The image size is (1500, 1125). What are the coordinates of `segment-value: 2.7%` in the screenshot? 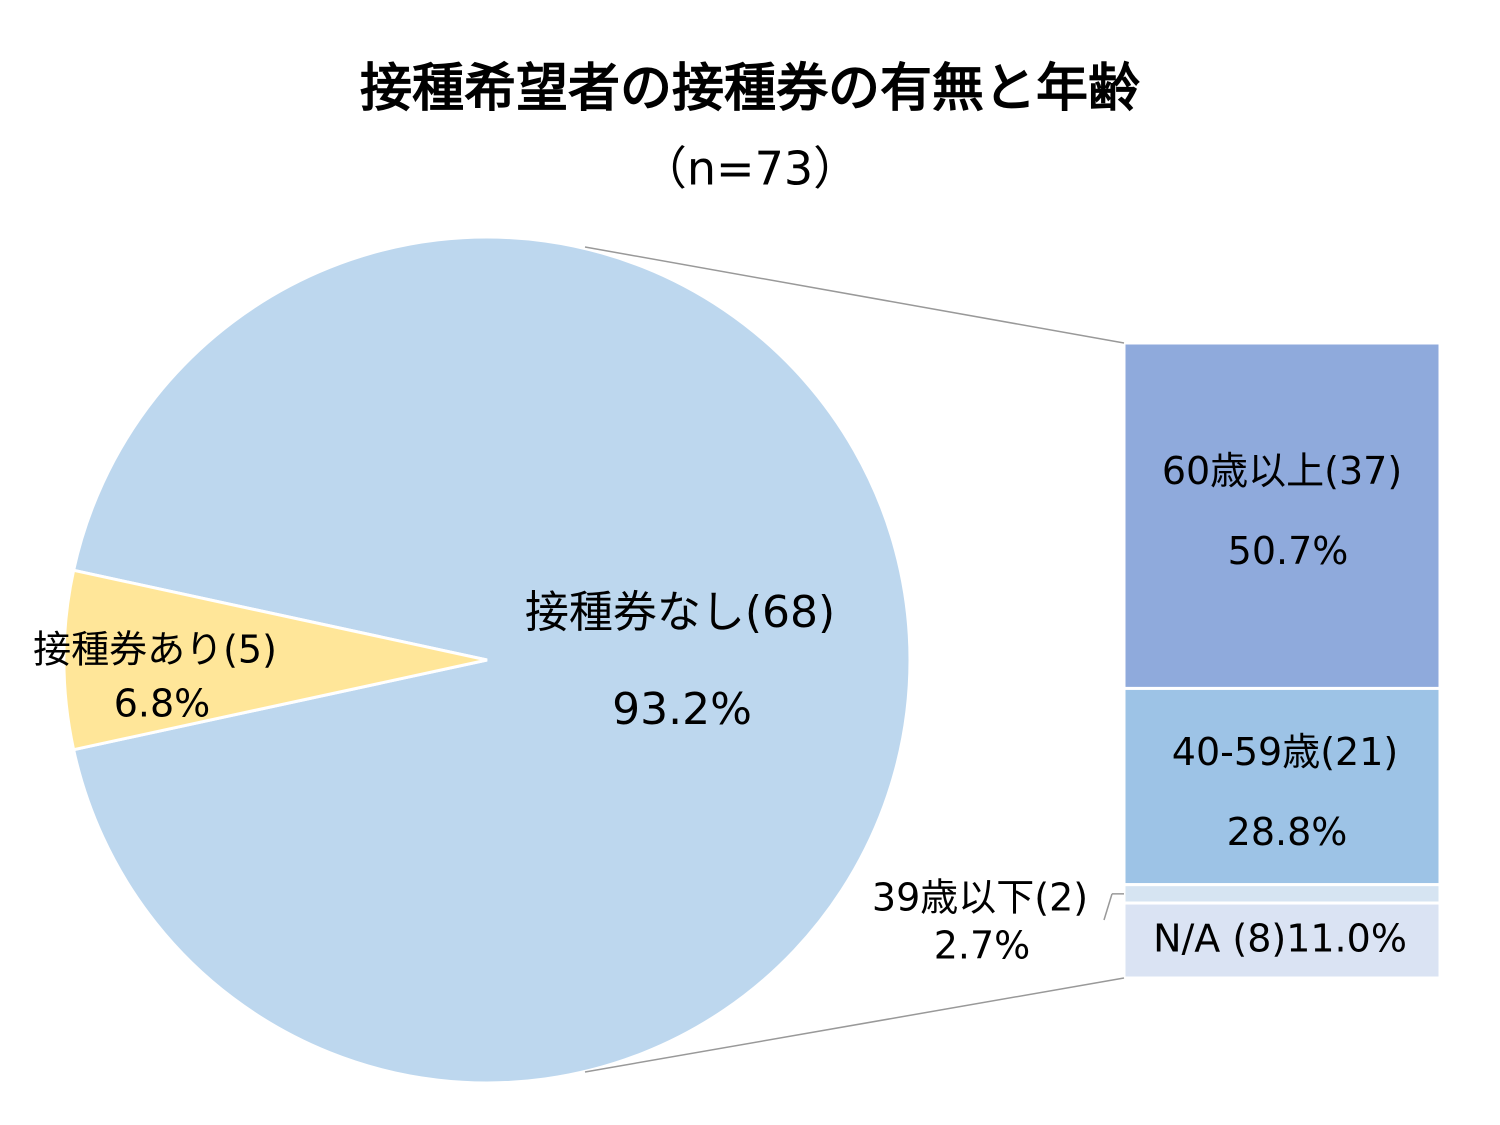 It's located at (982, 946).